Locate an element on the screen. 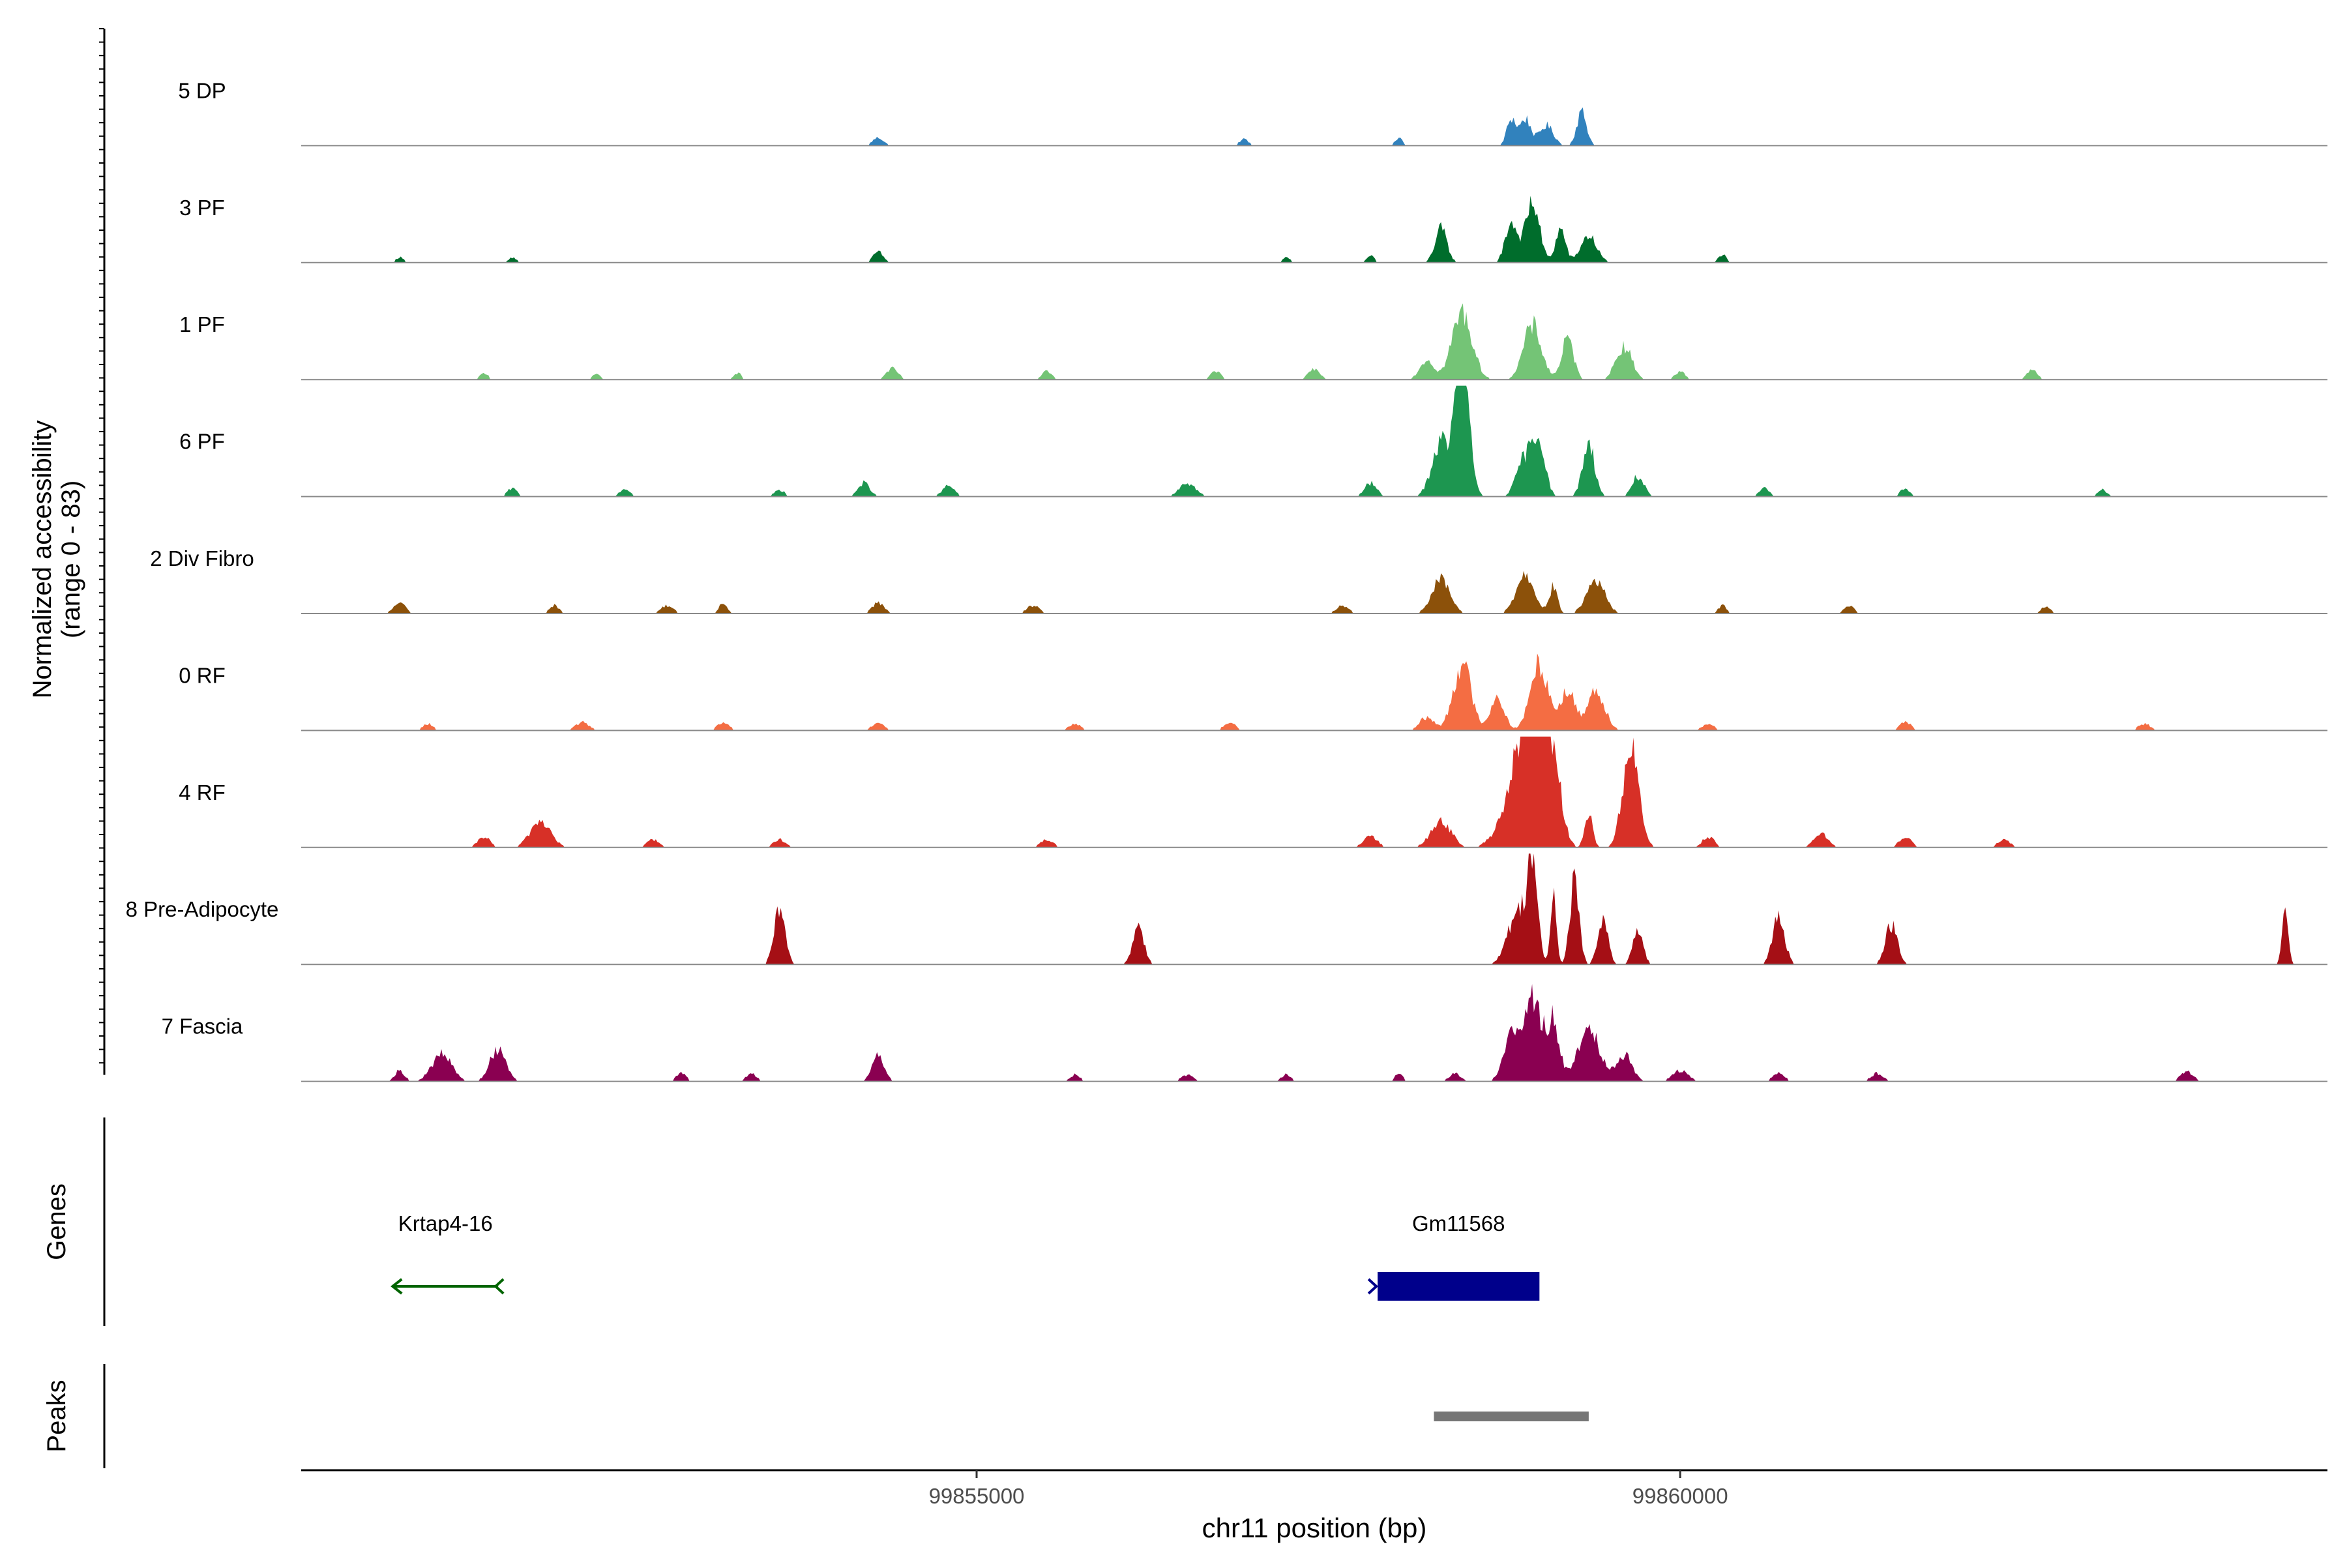 This screenshot has width=2347, height=1568. track-label: 4 RF is located at coordinates (202, 792).